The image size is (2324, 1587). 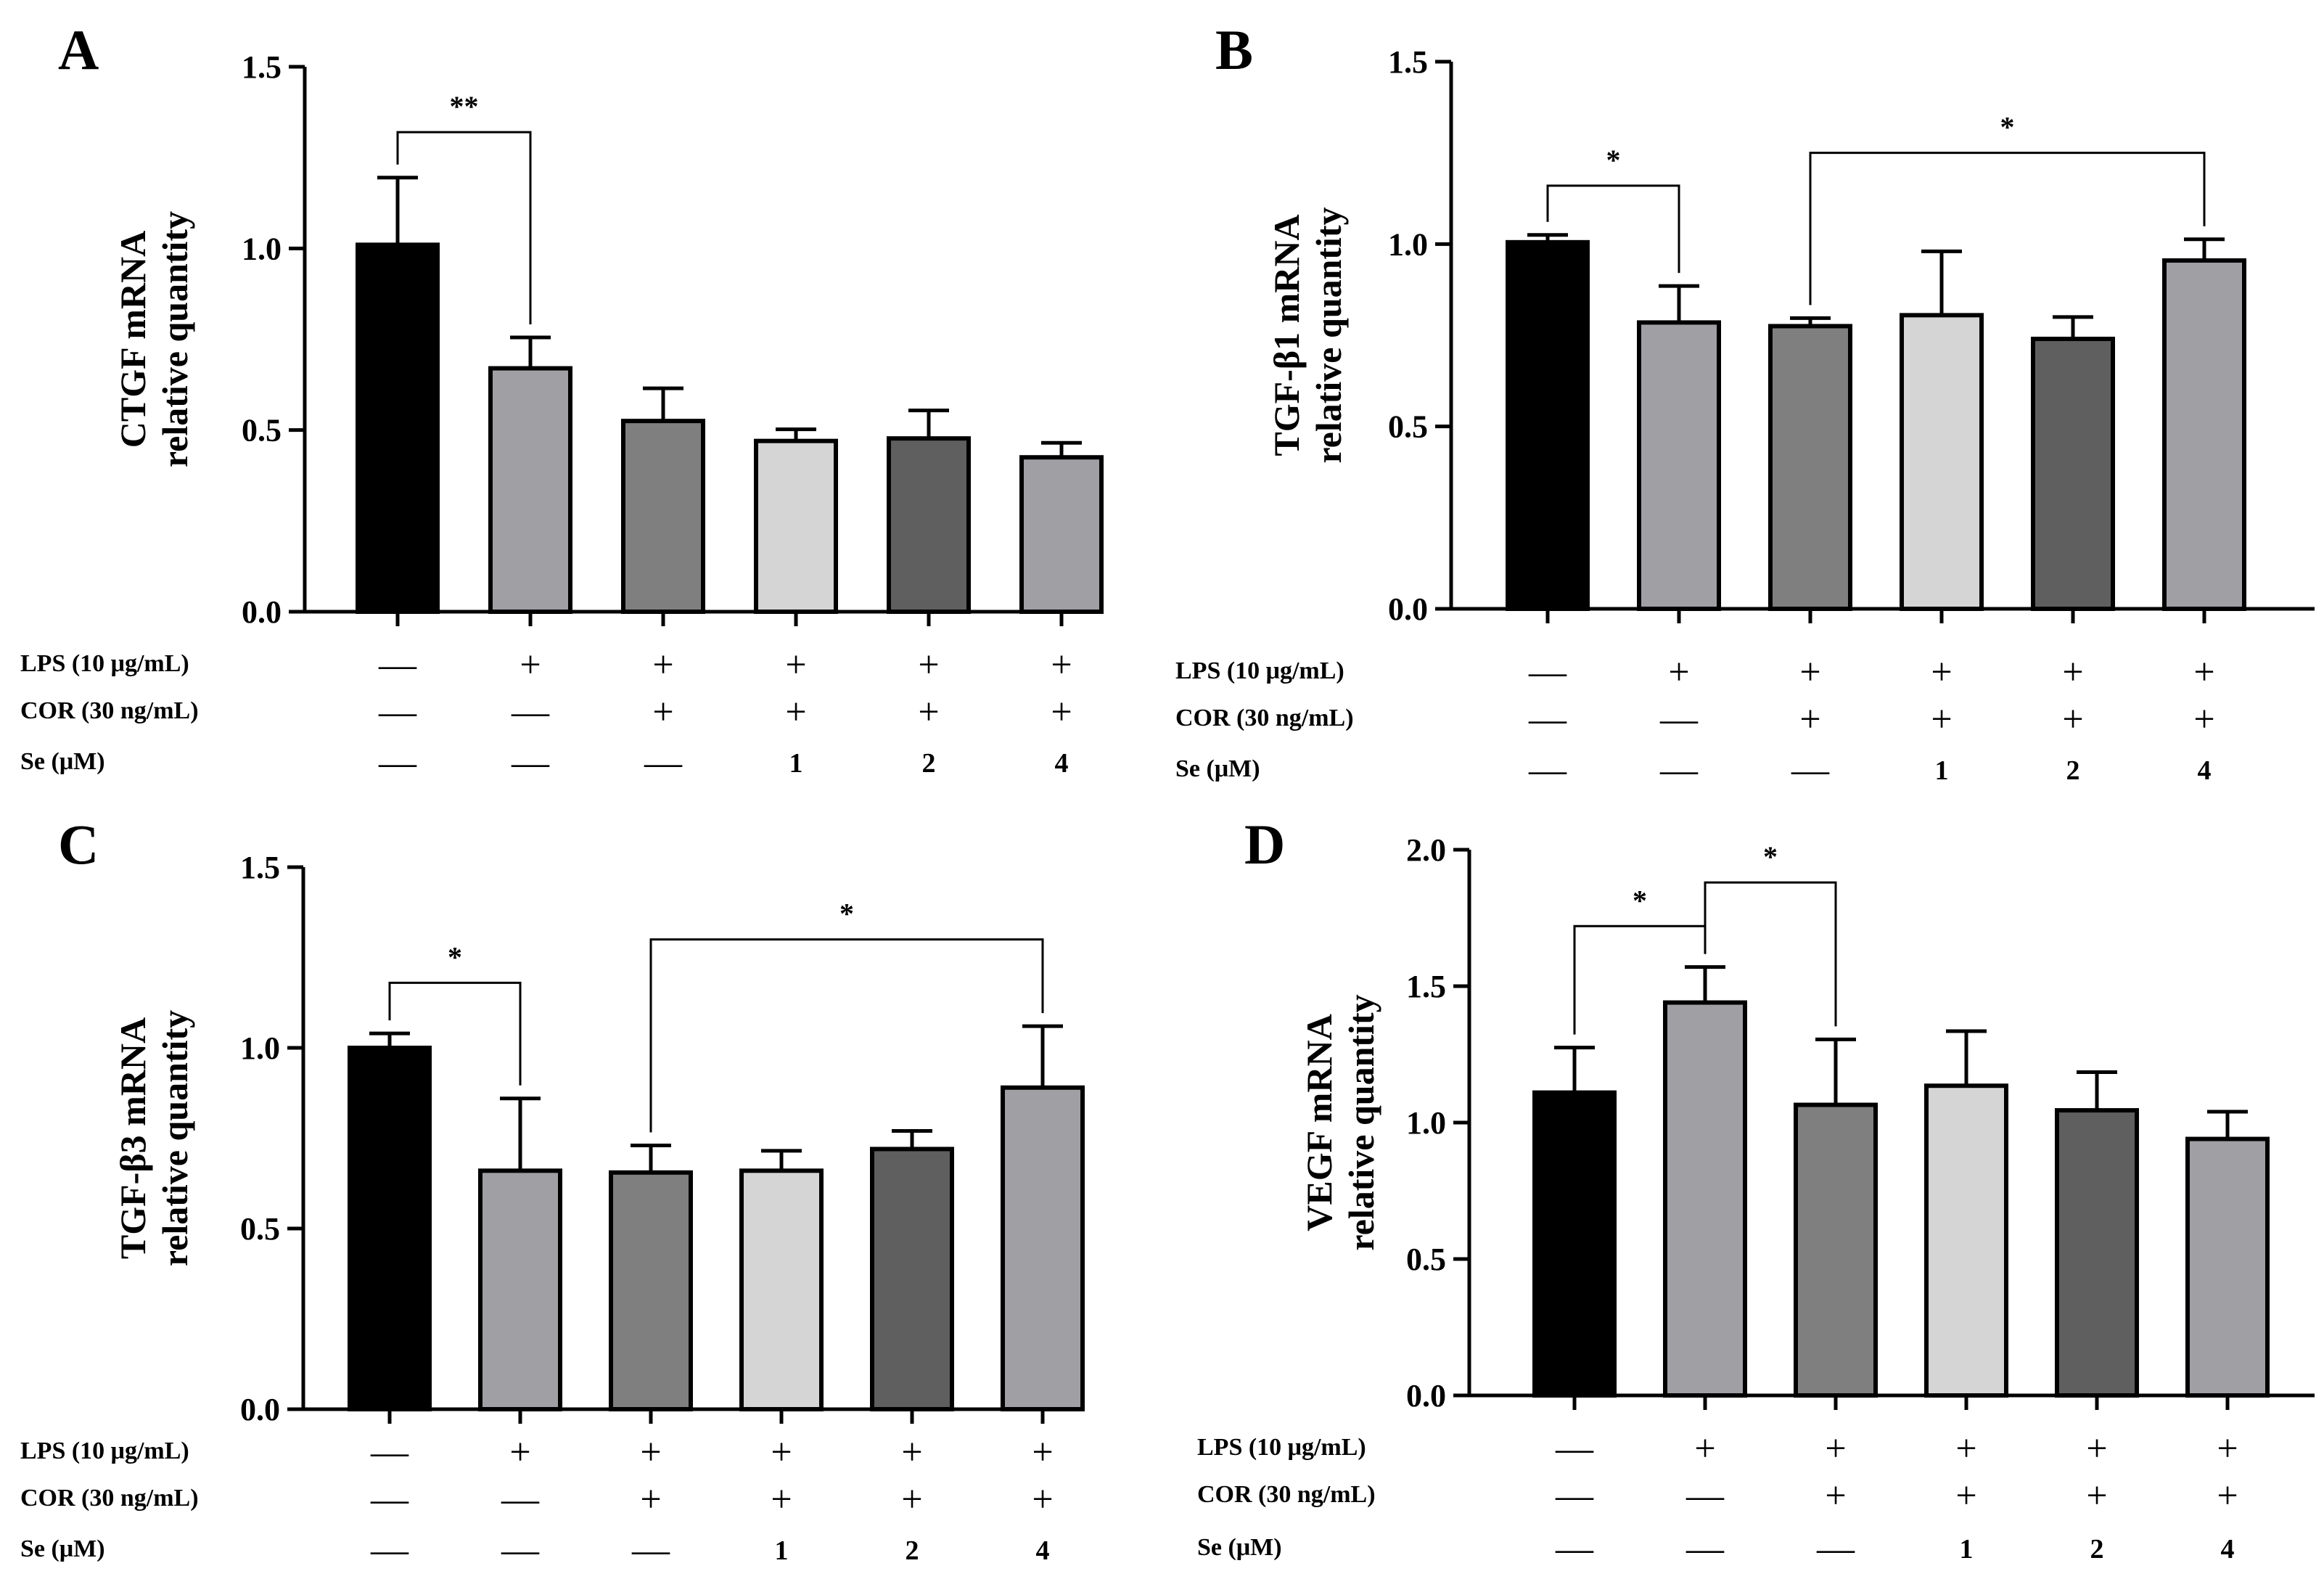 I want to click on y-axis-label-line1: CTGF mRNA, so click(x=132, y=339).